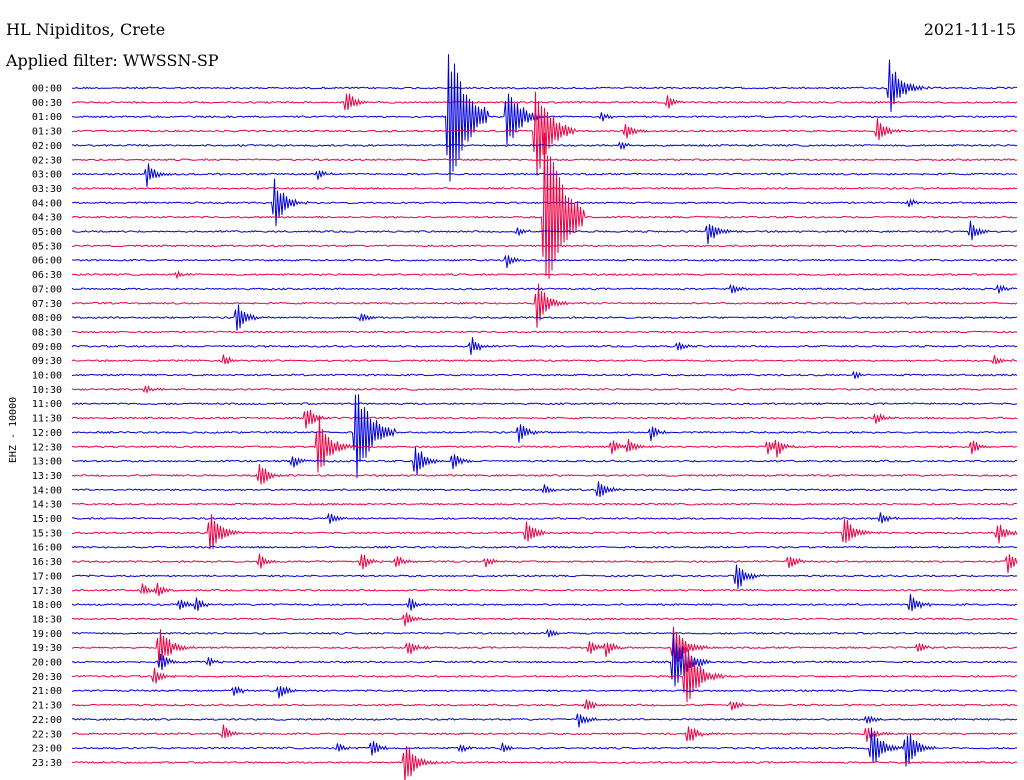 This screenshot has width=1024, height=780. I want to click on row-label: 13:00, so click(47, 462).